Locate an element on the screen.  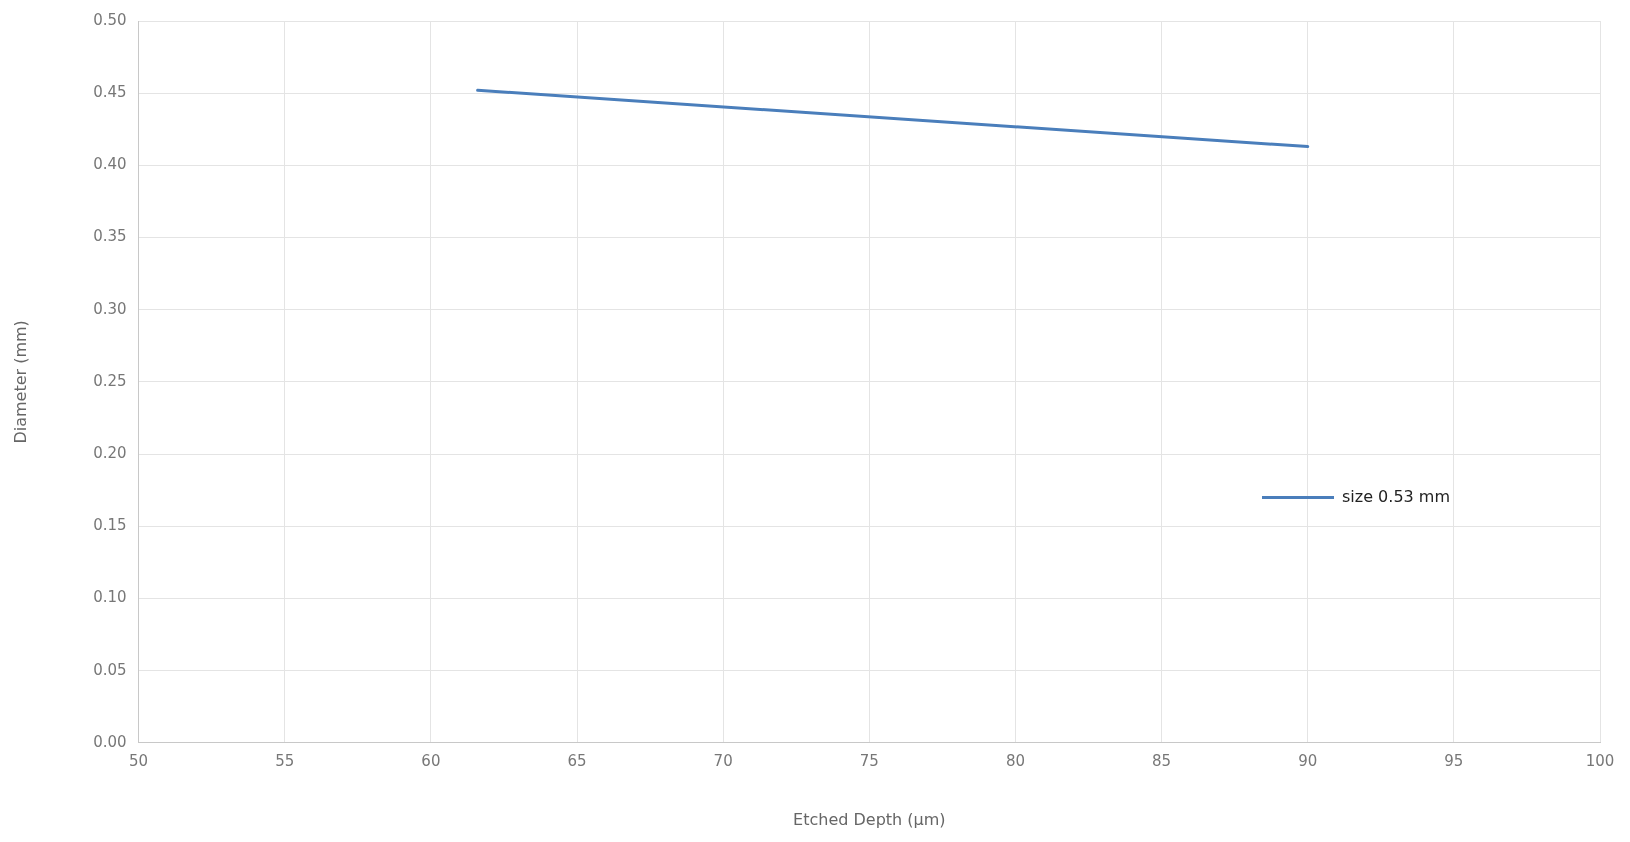
x-tick-label: 50 is located at coordinates (139, 760).